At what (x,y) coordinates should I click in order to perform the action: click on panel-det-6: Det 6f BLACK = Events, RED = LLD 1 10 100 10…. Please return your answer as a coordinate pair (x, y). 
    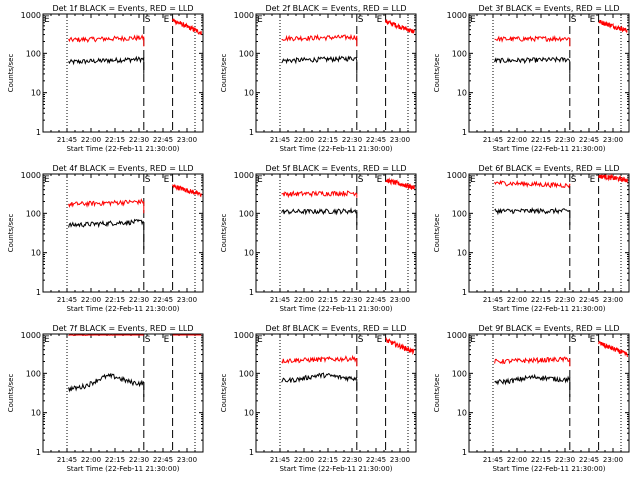
    Looking at the image, I should click on (531, 238).